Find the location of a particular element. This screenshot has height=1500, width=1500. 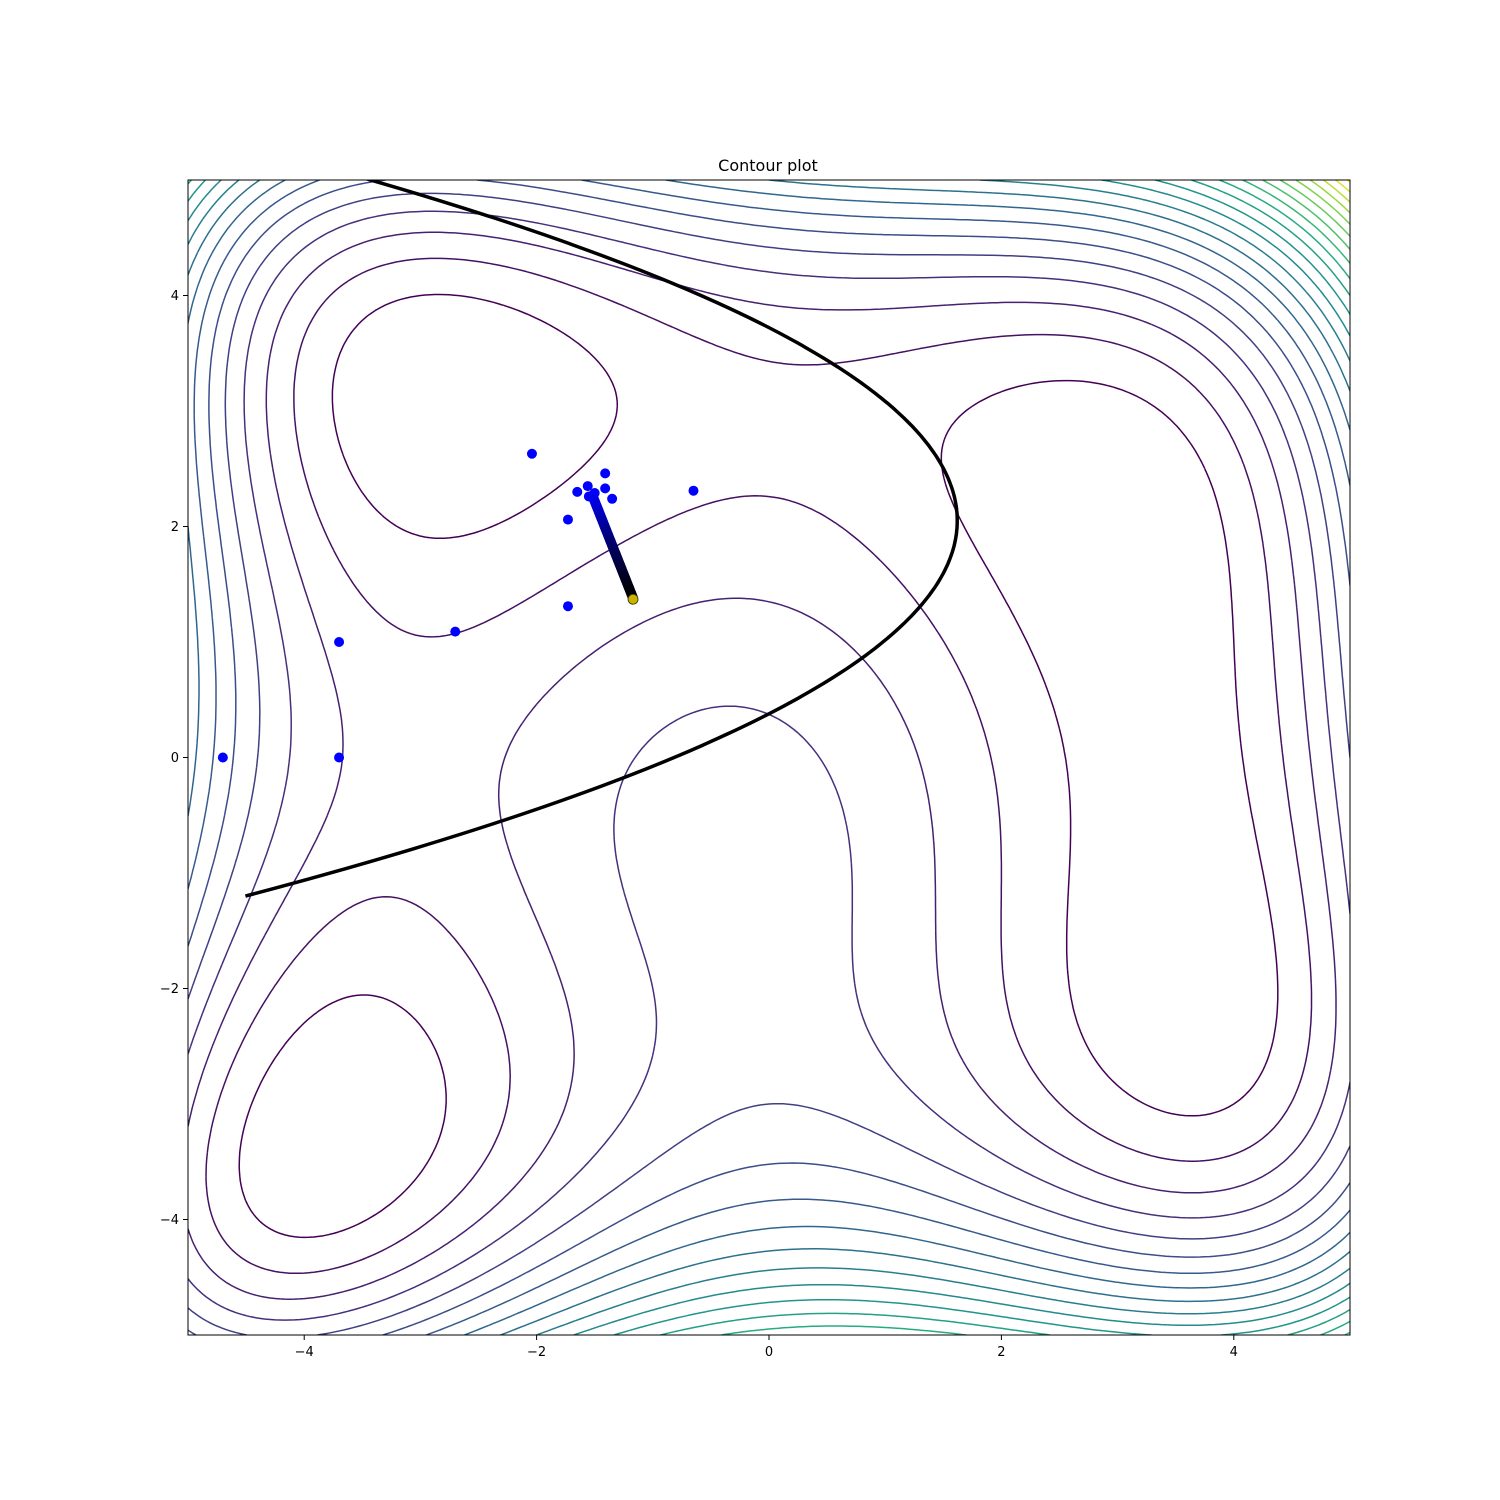

x-tick-label: −4 is located at coordinates (304, 1352).